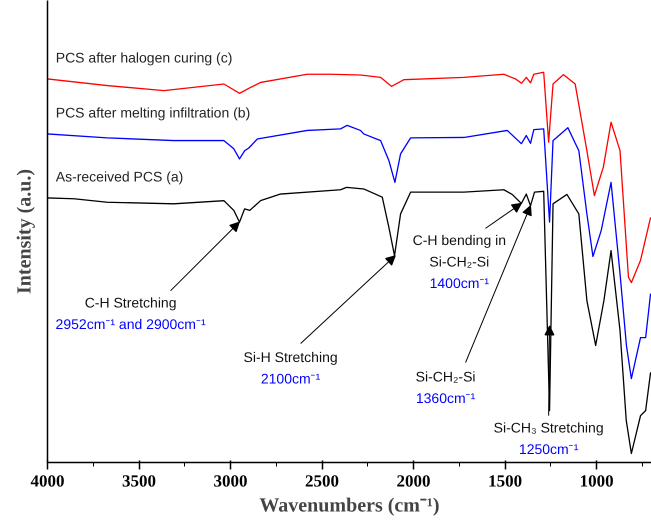  Describe the element at coordinates (549, 438) in the screenshot. I see `annotation: Si-CH₃ Stretching 1250cm⁻¹` at that location.